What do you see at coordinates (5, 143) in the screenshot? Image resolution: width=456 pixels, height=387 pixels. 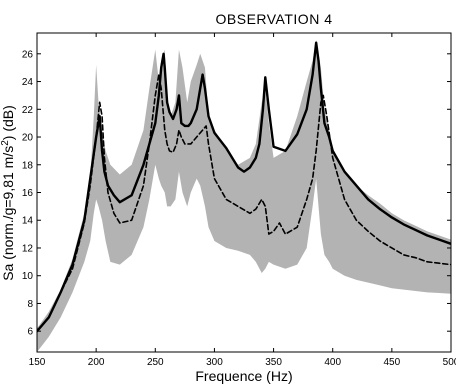 I see `y-axis-label-superscript: 2` at bounding box center [5, 143].